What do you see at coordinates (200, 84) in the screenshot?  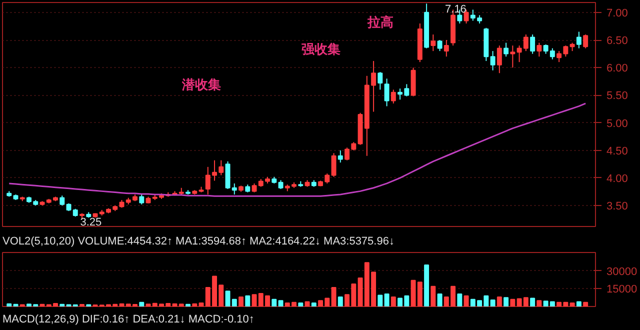 I see `annotation: 潜收集` at bounding box center [200, 84].